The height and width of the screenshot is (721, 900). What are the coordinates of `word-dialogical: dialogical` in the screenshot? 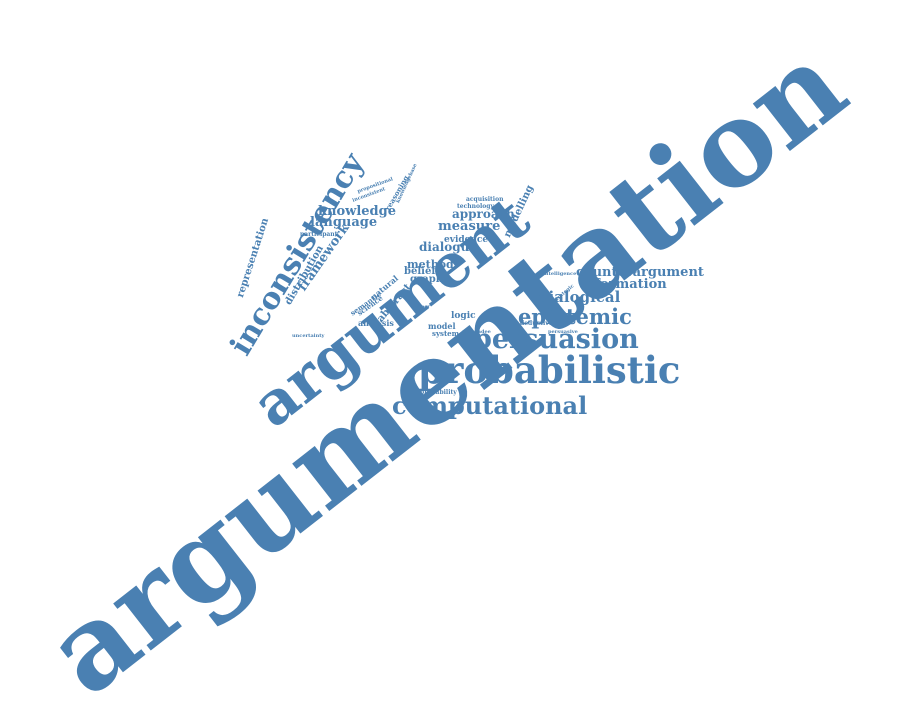 It's located at (579, 297).